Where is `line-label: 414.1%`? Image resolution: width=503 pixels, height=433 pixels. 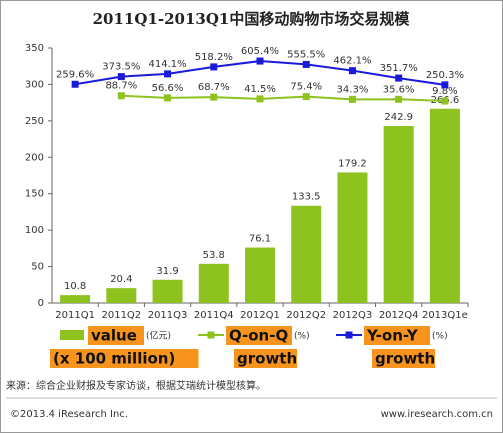
line-label: 414.1% is located at coordinates (167, 64).